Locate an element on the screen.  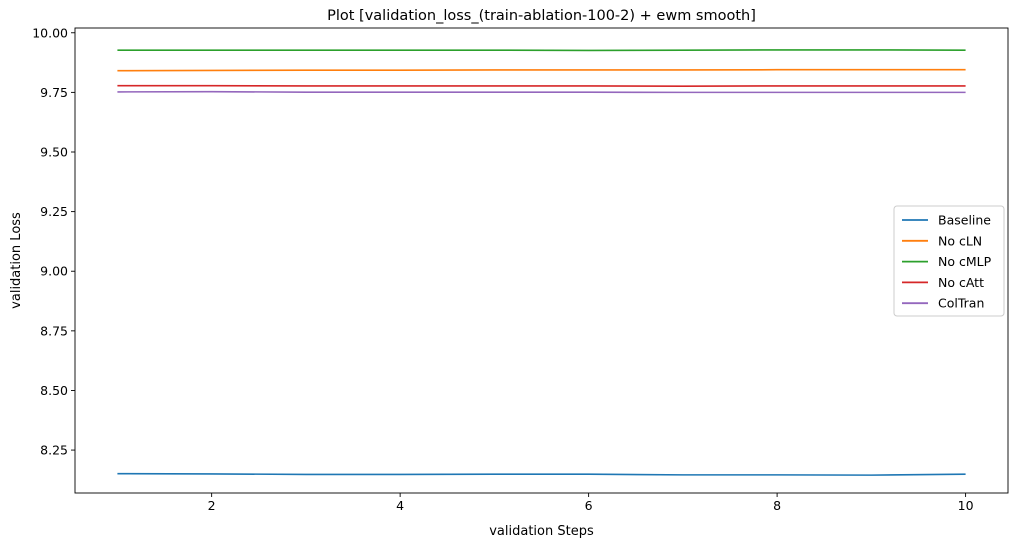
x-axis-ticks: 2 4 6 8 10 is located at coordinates (591, 503).